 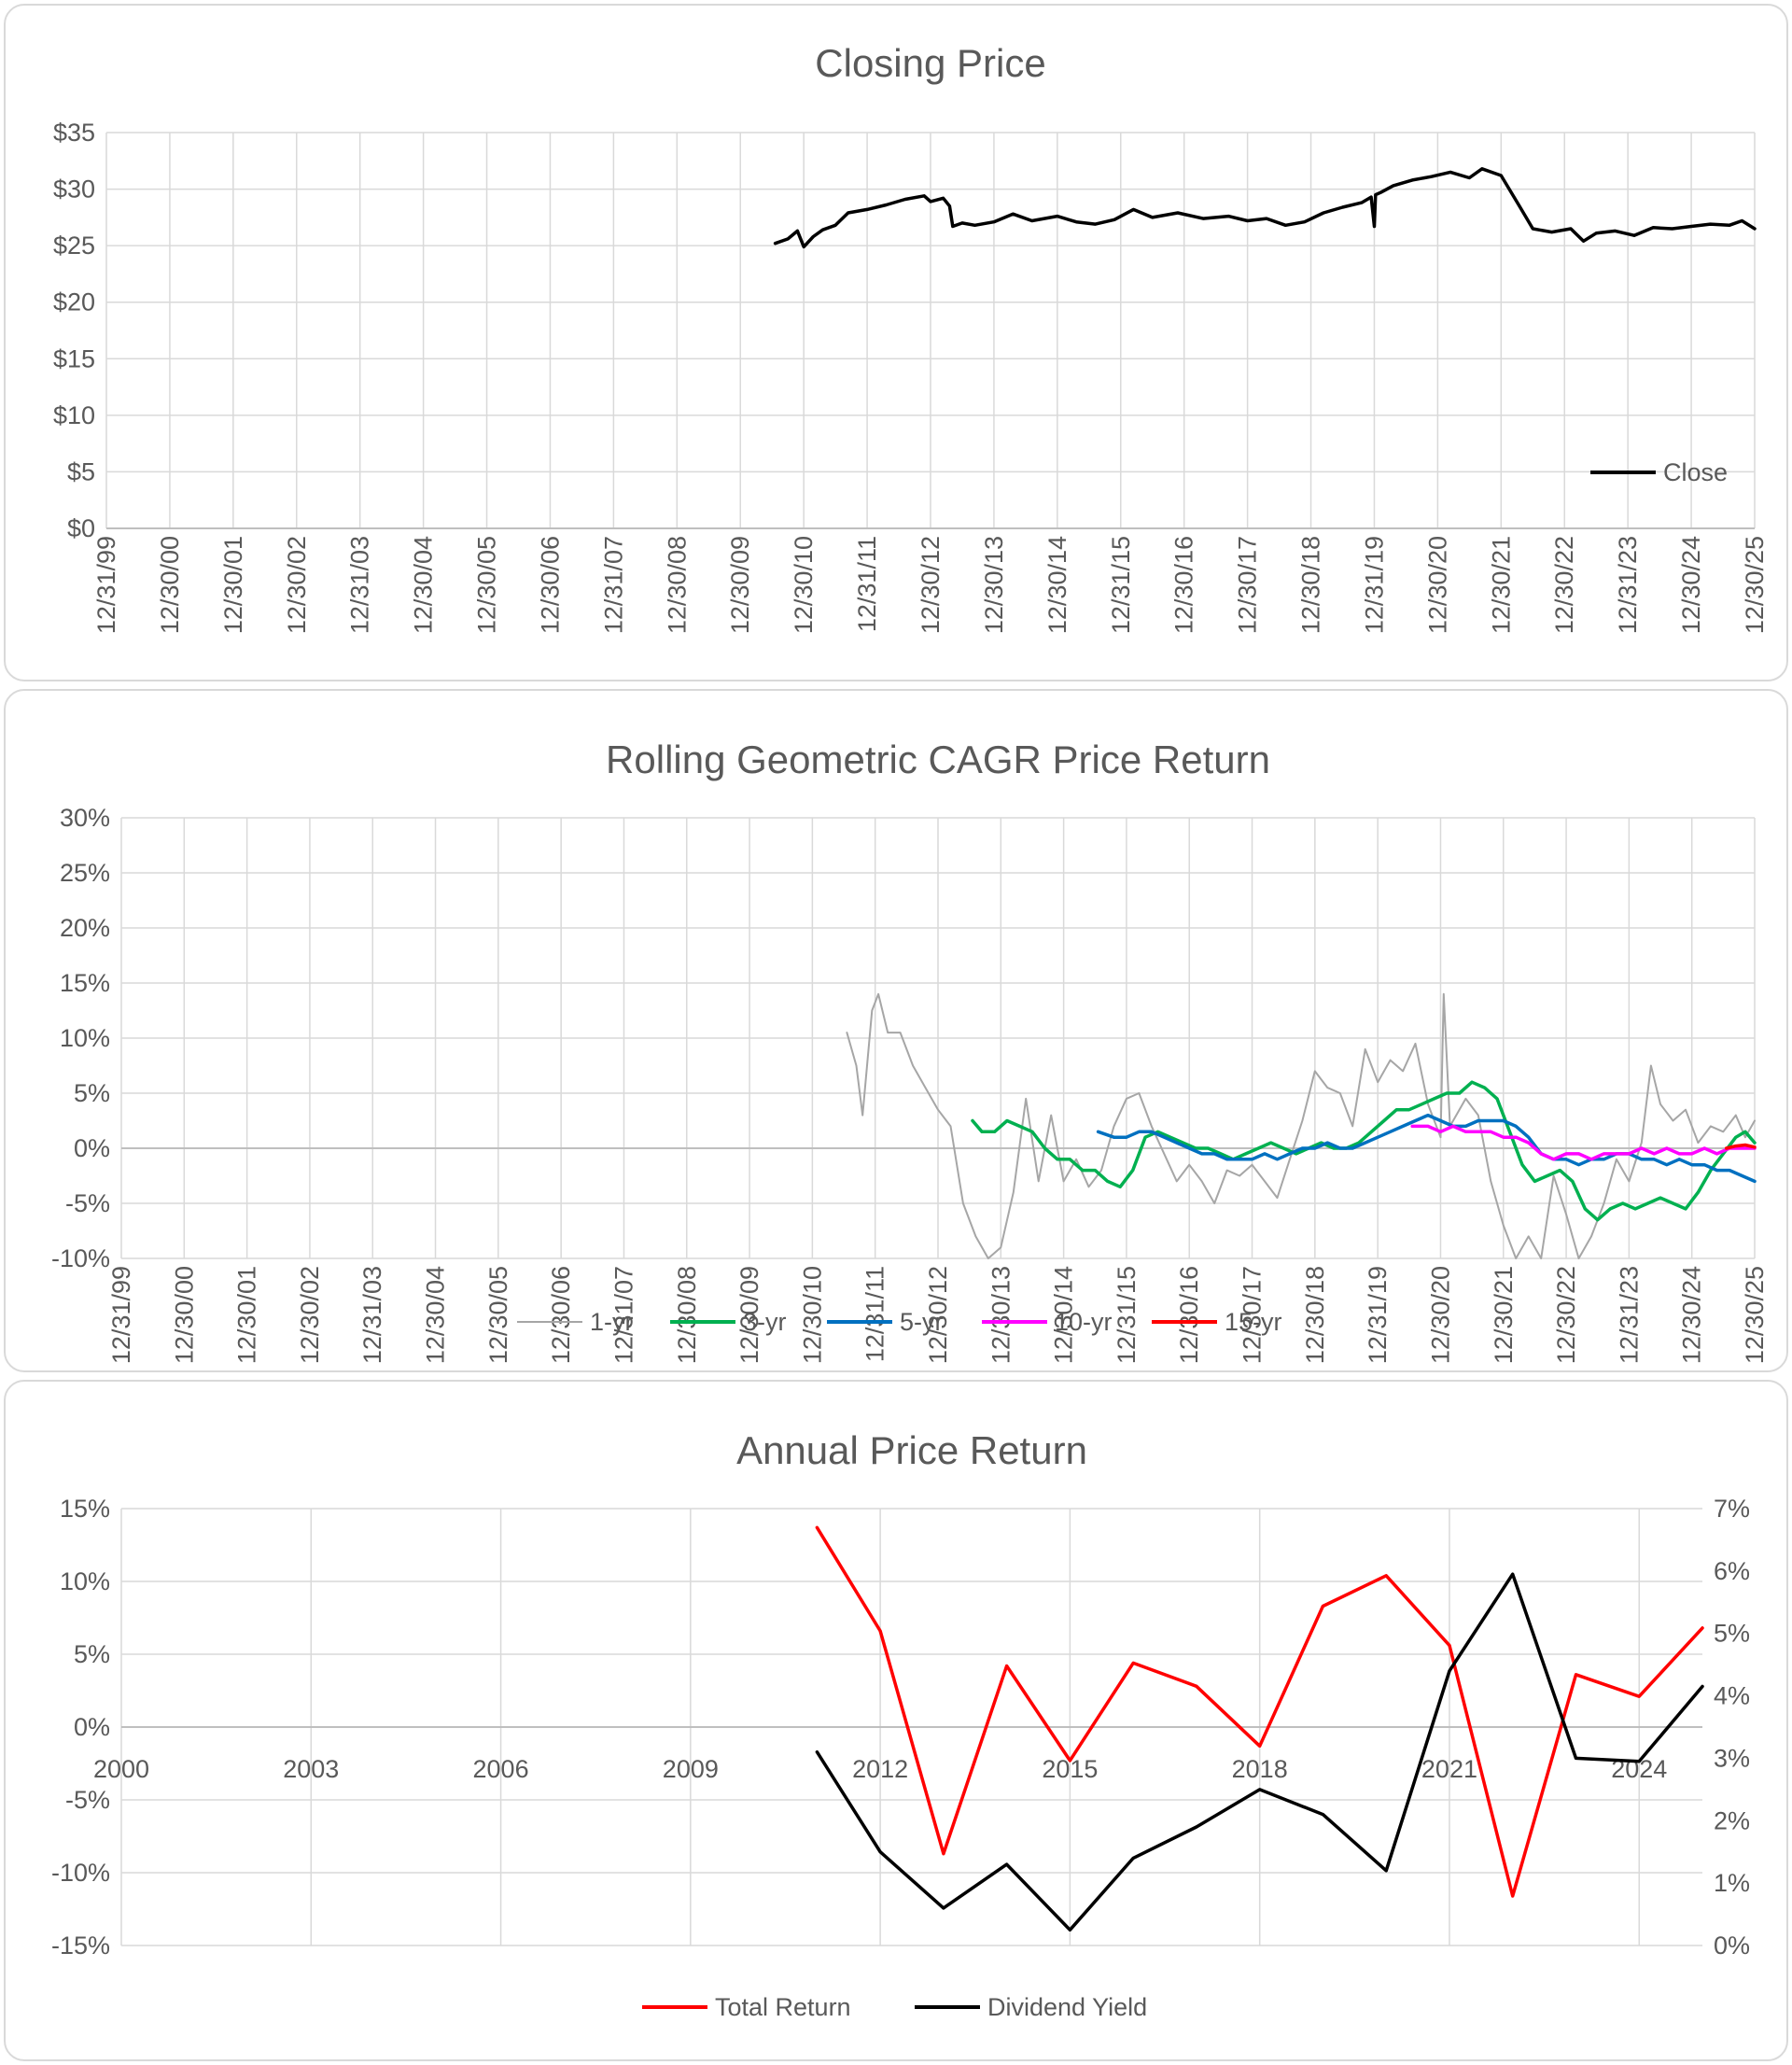 What do you see at coordinates (80, 1946) in the screenshot?
I see `y-tick-label: -15%` at bounding box center [80, 1946].